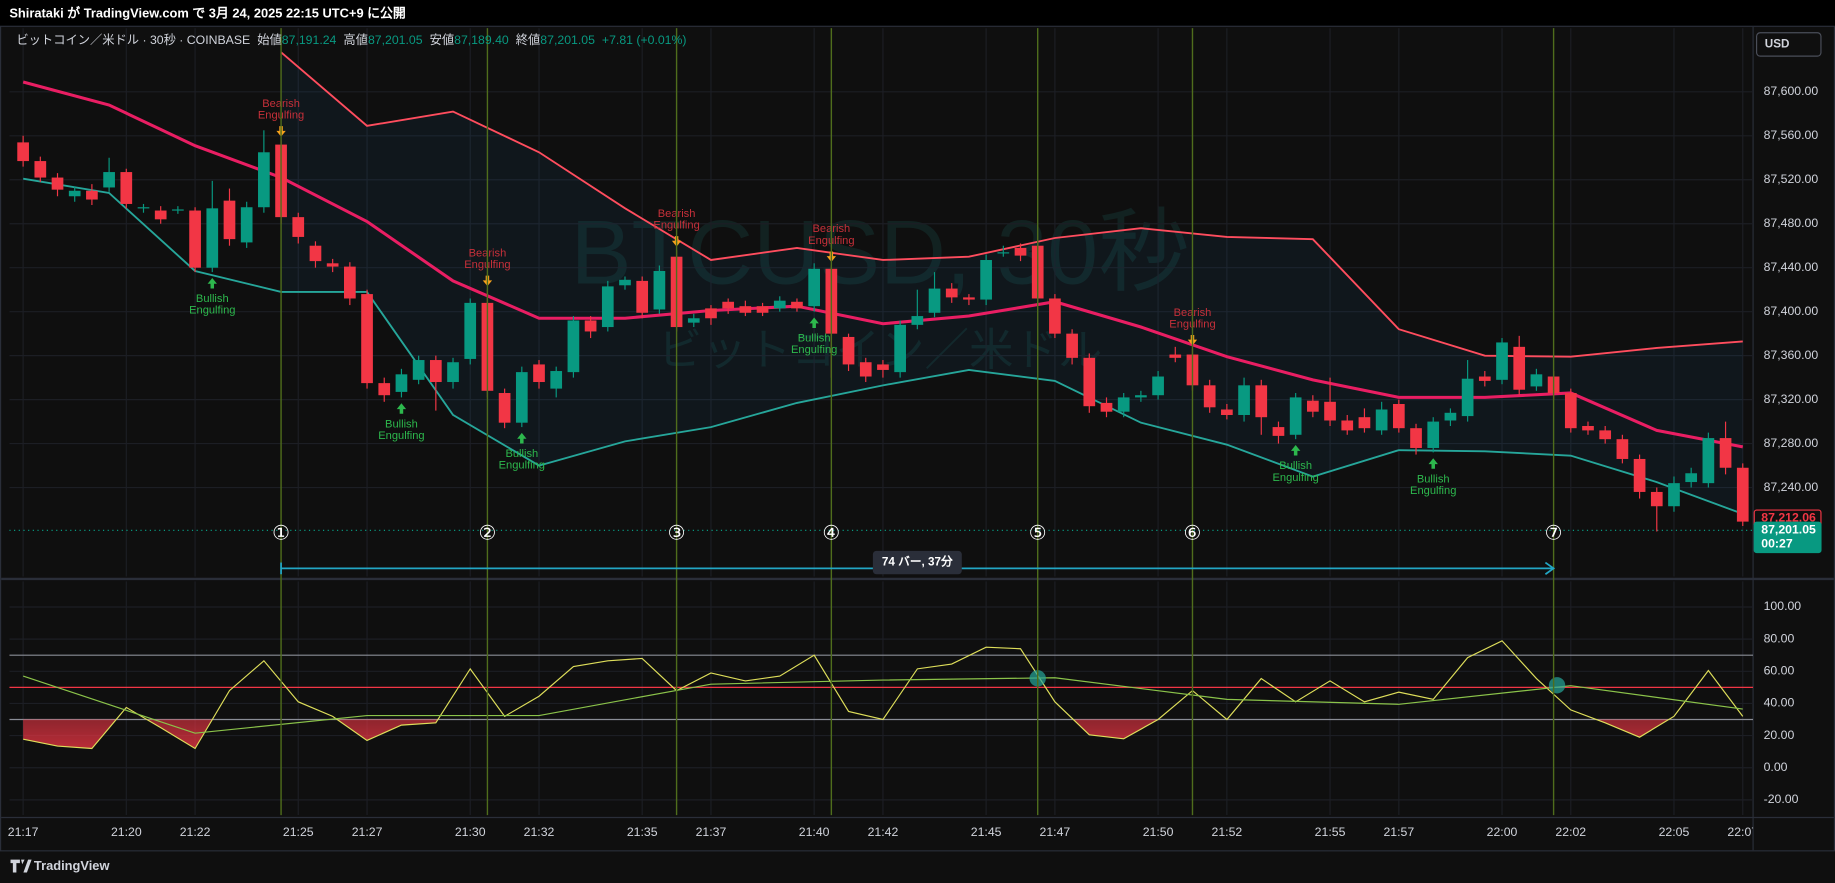  Describe the element at coordinates (1779, 671) in the screenshot. I see `y-tick-label: 60.00` at that location.